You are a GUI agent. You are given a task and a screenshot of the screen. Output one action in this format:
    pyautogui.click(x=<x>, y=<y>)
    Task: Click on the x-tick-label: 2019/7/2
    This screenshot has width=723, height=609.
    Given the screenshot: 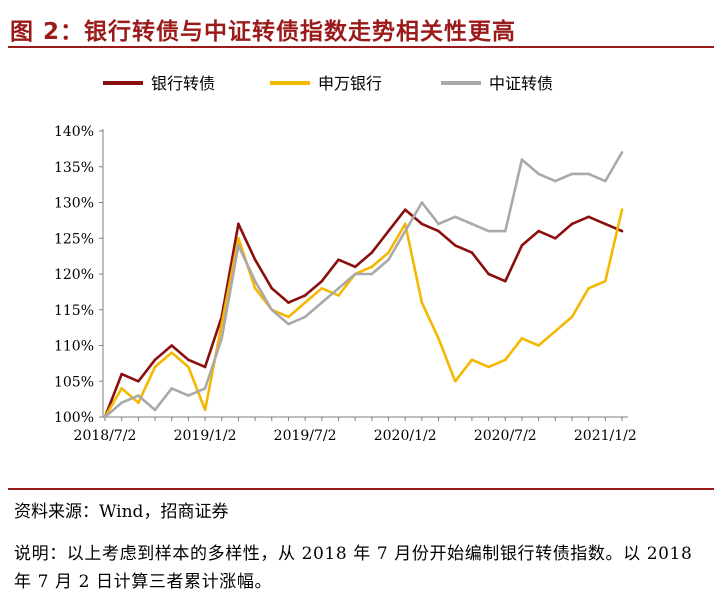 What is the action you would take?
    pyautogui.click(x=305, y=436)
    